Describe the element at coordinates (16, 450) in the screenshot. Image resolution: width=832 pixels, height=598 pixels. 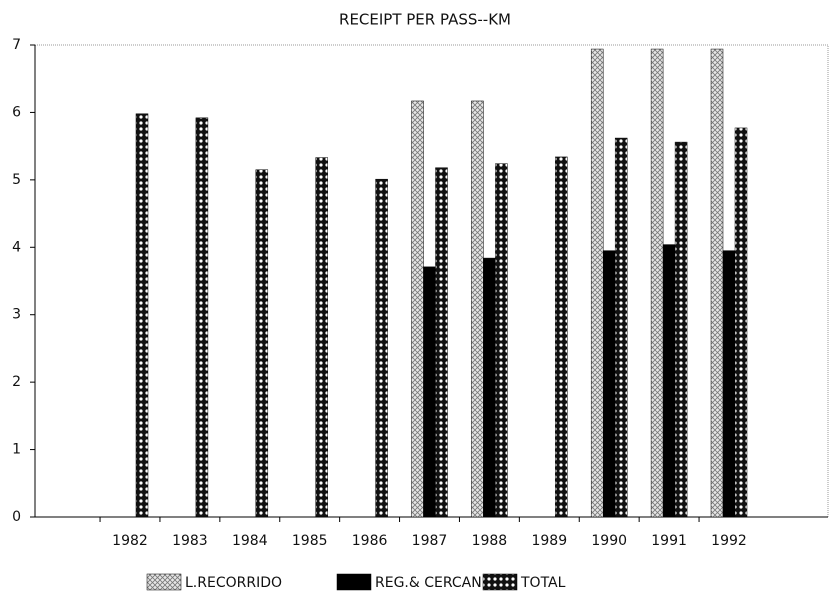
I see `y-tick-label: 1` at that location.